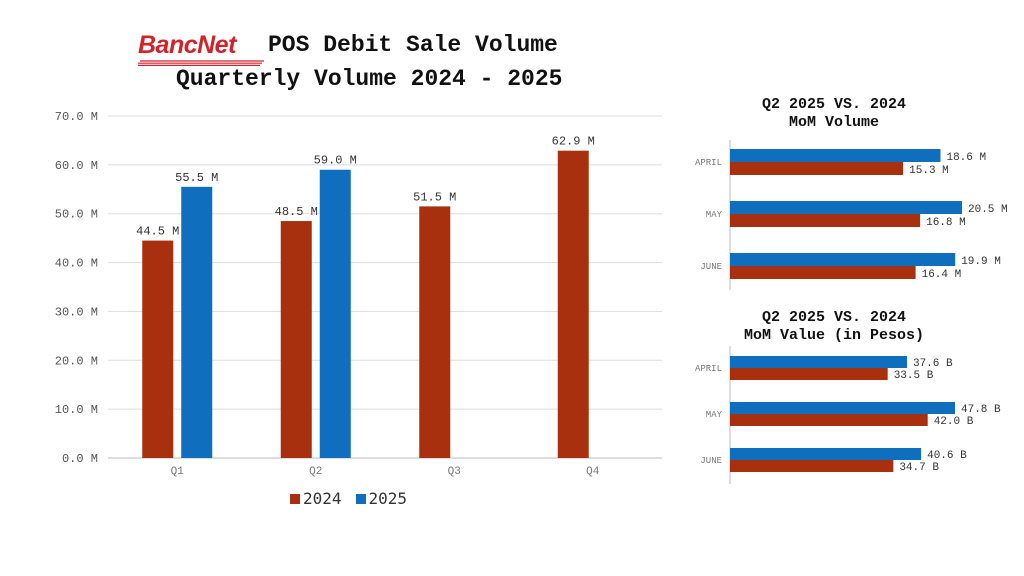 The width and height of the screenshot is (1024, 576). What do you see at coordinates (933, 364) in the screenshot?
I see `data-label: 37.6 B` at bounding box center [933, 364].